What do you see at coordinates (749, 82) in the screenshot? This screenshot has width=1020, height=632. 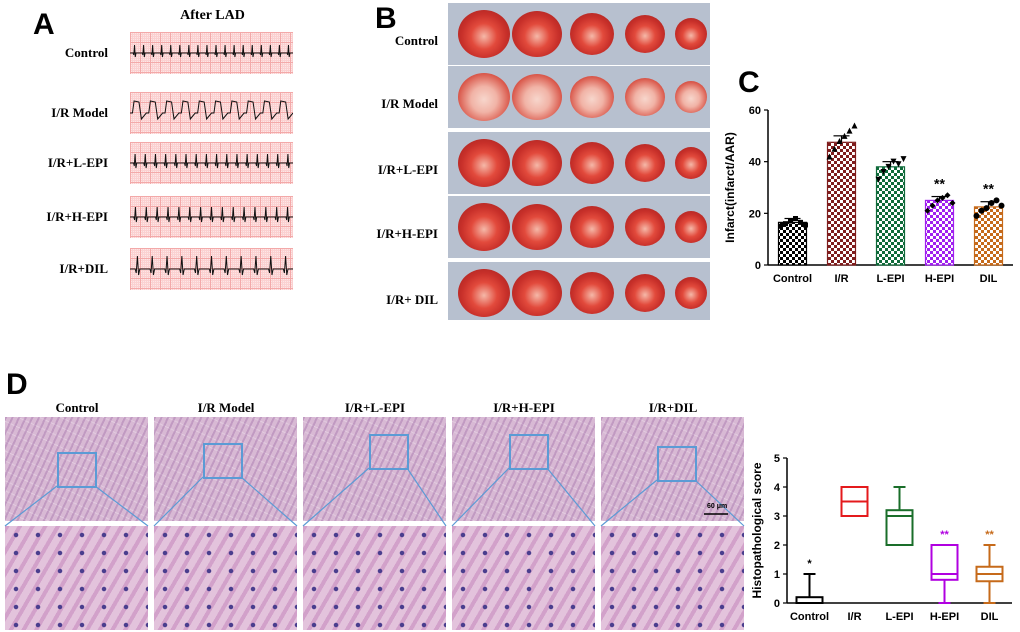 I see `panel-c-letter: C` at bounding box center [749, 82].